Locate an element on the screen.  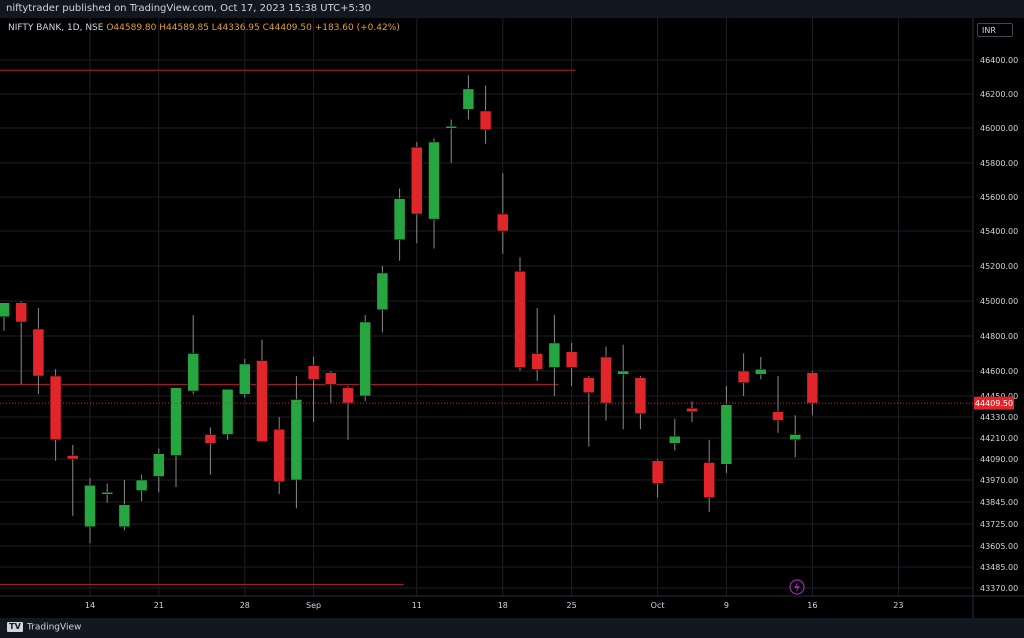
price-tick-label: 45800.00 is located at coordinates (999, 163).